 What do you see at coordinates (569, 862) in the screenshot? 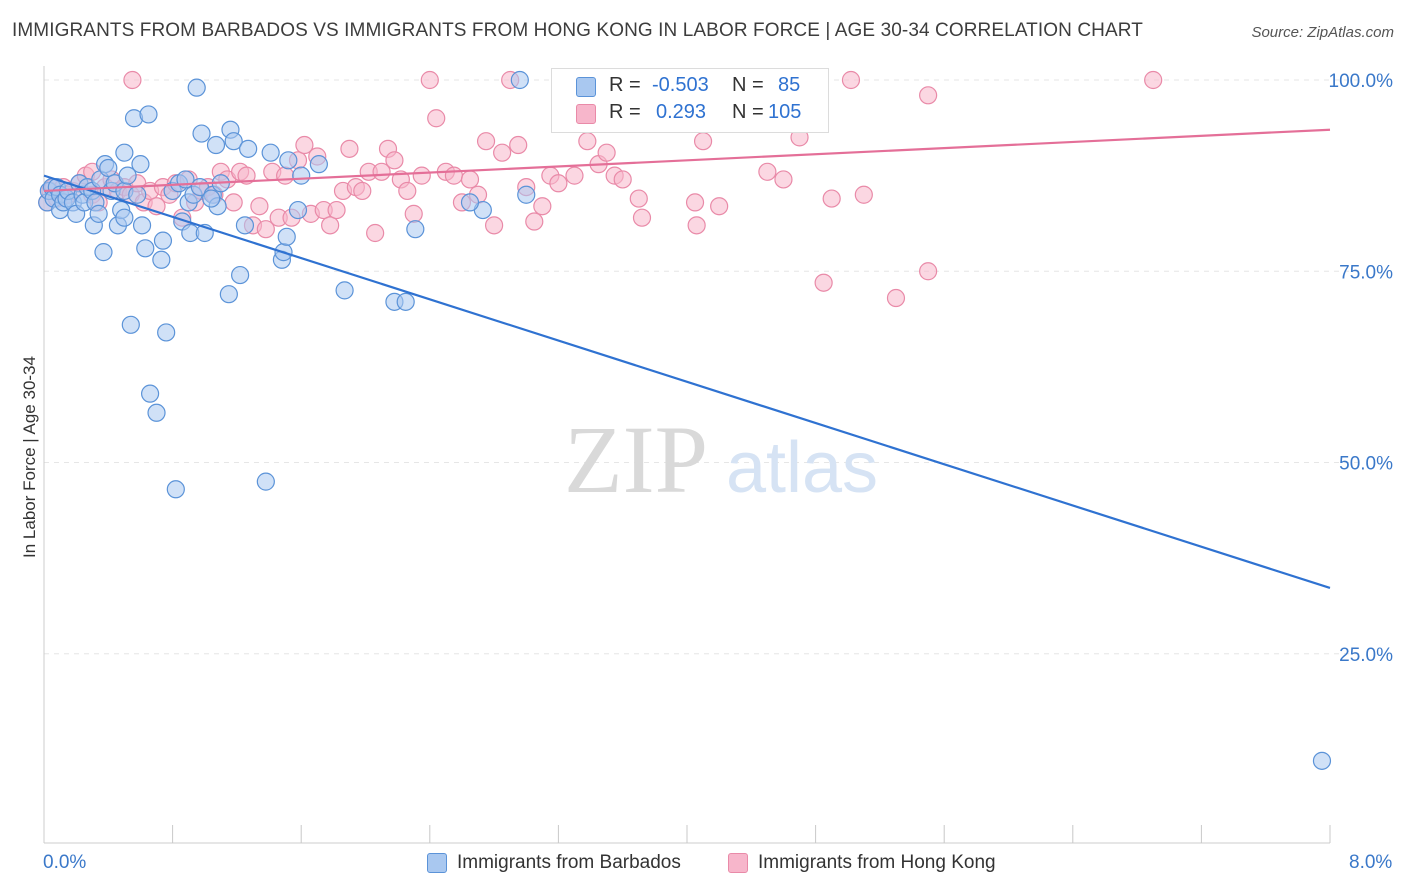
I see `barbados-legend-label: Immigrants from Barbados` at bounding box center [569, 862].